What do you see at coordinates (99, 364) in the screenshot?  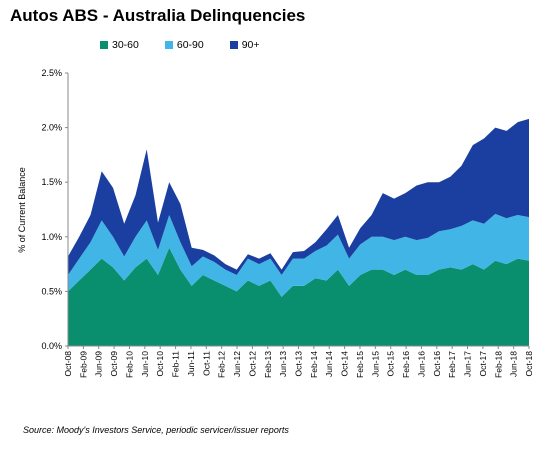 I see `x-tick-label: Jun-09` at bounding box center [99, 364].